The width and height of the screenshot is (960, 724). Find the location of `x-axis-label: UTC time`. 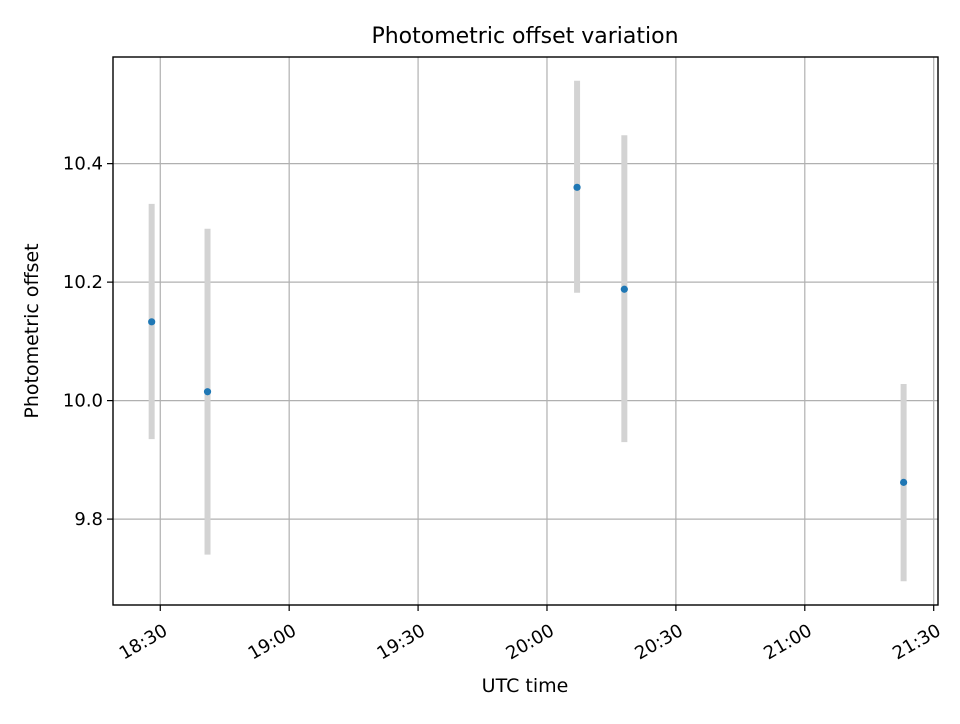

x-axis-label: UTC time is located at coordinates (525, 686).